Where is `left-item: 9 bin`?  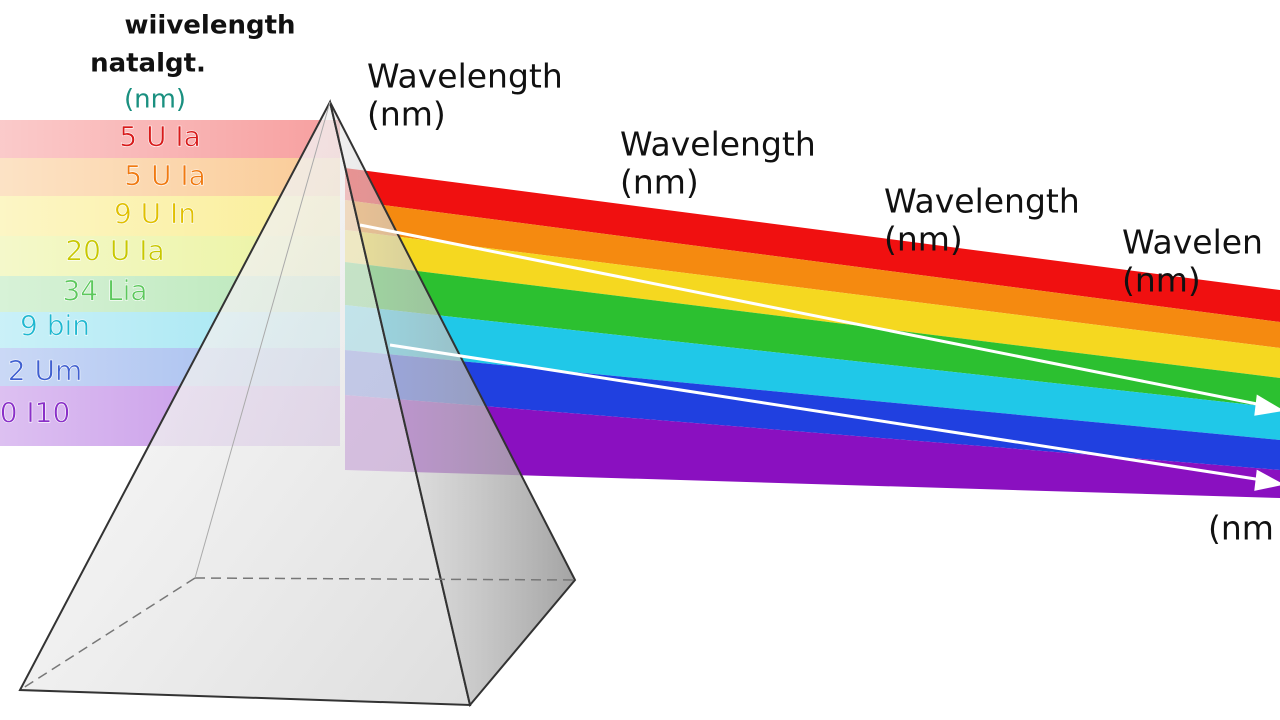
left-item: 9 bin is located at coordinates (55, 325).